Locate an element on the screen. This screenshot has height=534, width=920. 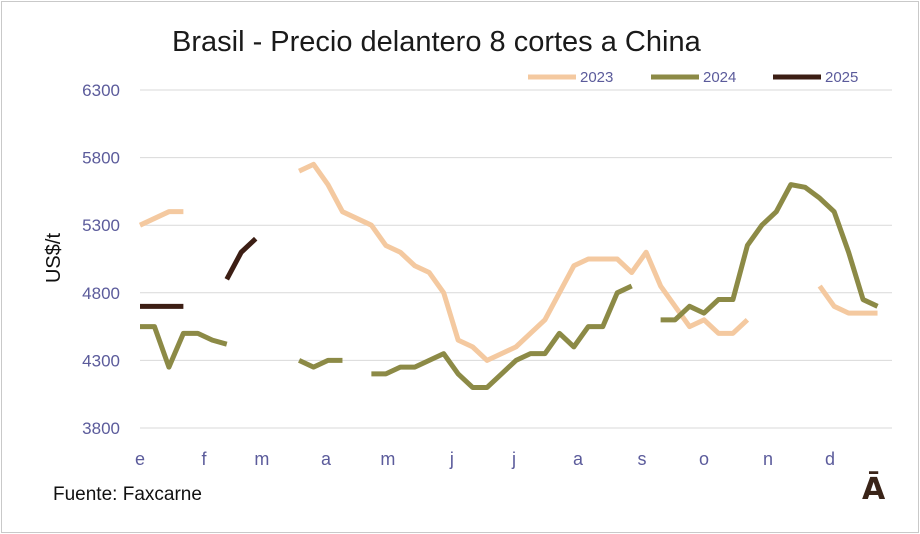
legend-label-2023: 2023 is located at coordinates (596, 77).